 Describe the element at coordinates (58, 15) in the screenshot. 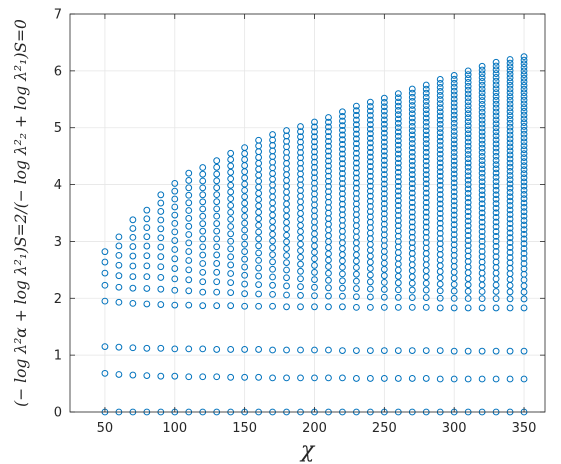

I see `y-tick-label: 7` at that location.